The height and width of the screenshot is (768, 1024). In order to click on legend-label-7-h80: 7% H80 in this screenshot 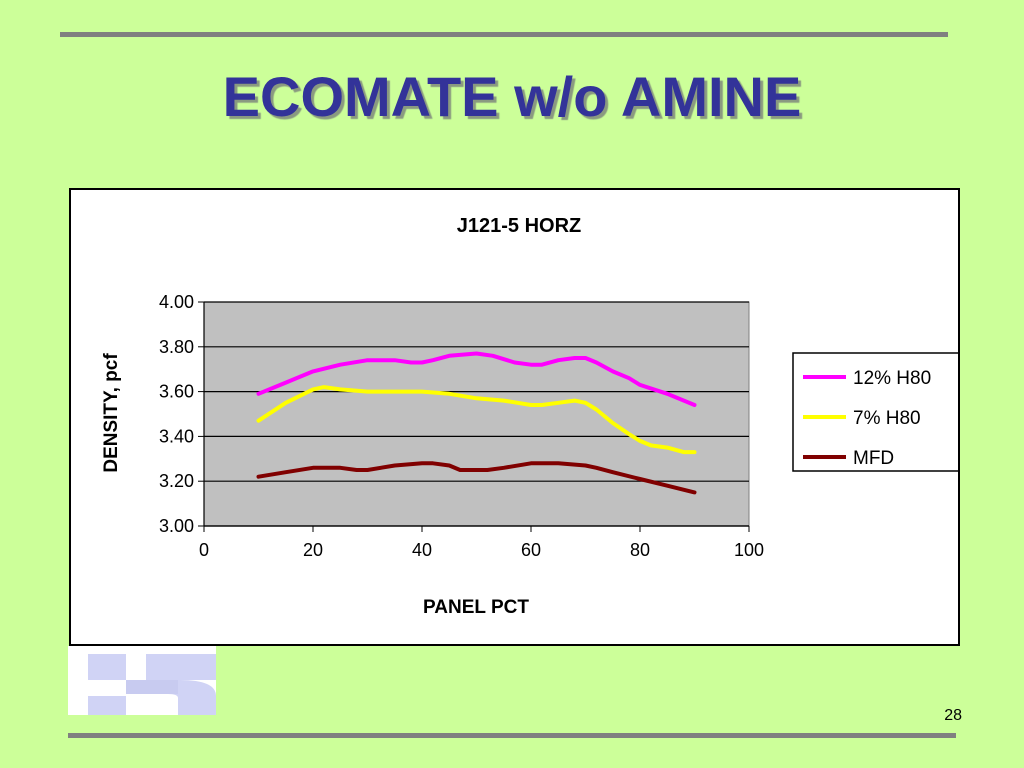, I will do `click(887, 418)`.